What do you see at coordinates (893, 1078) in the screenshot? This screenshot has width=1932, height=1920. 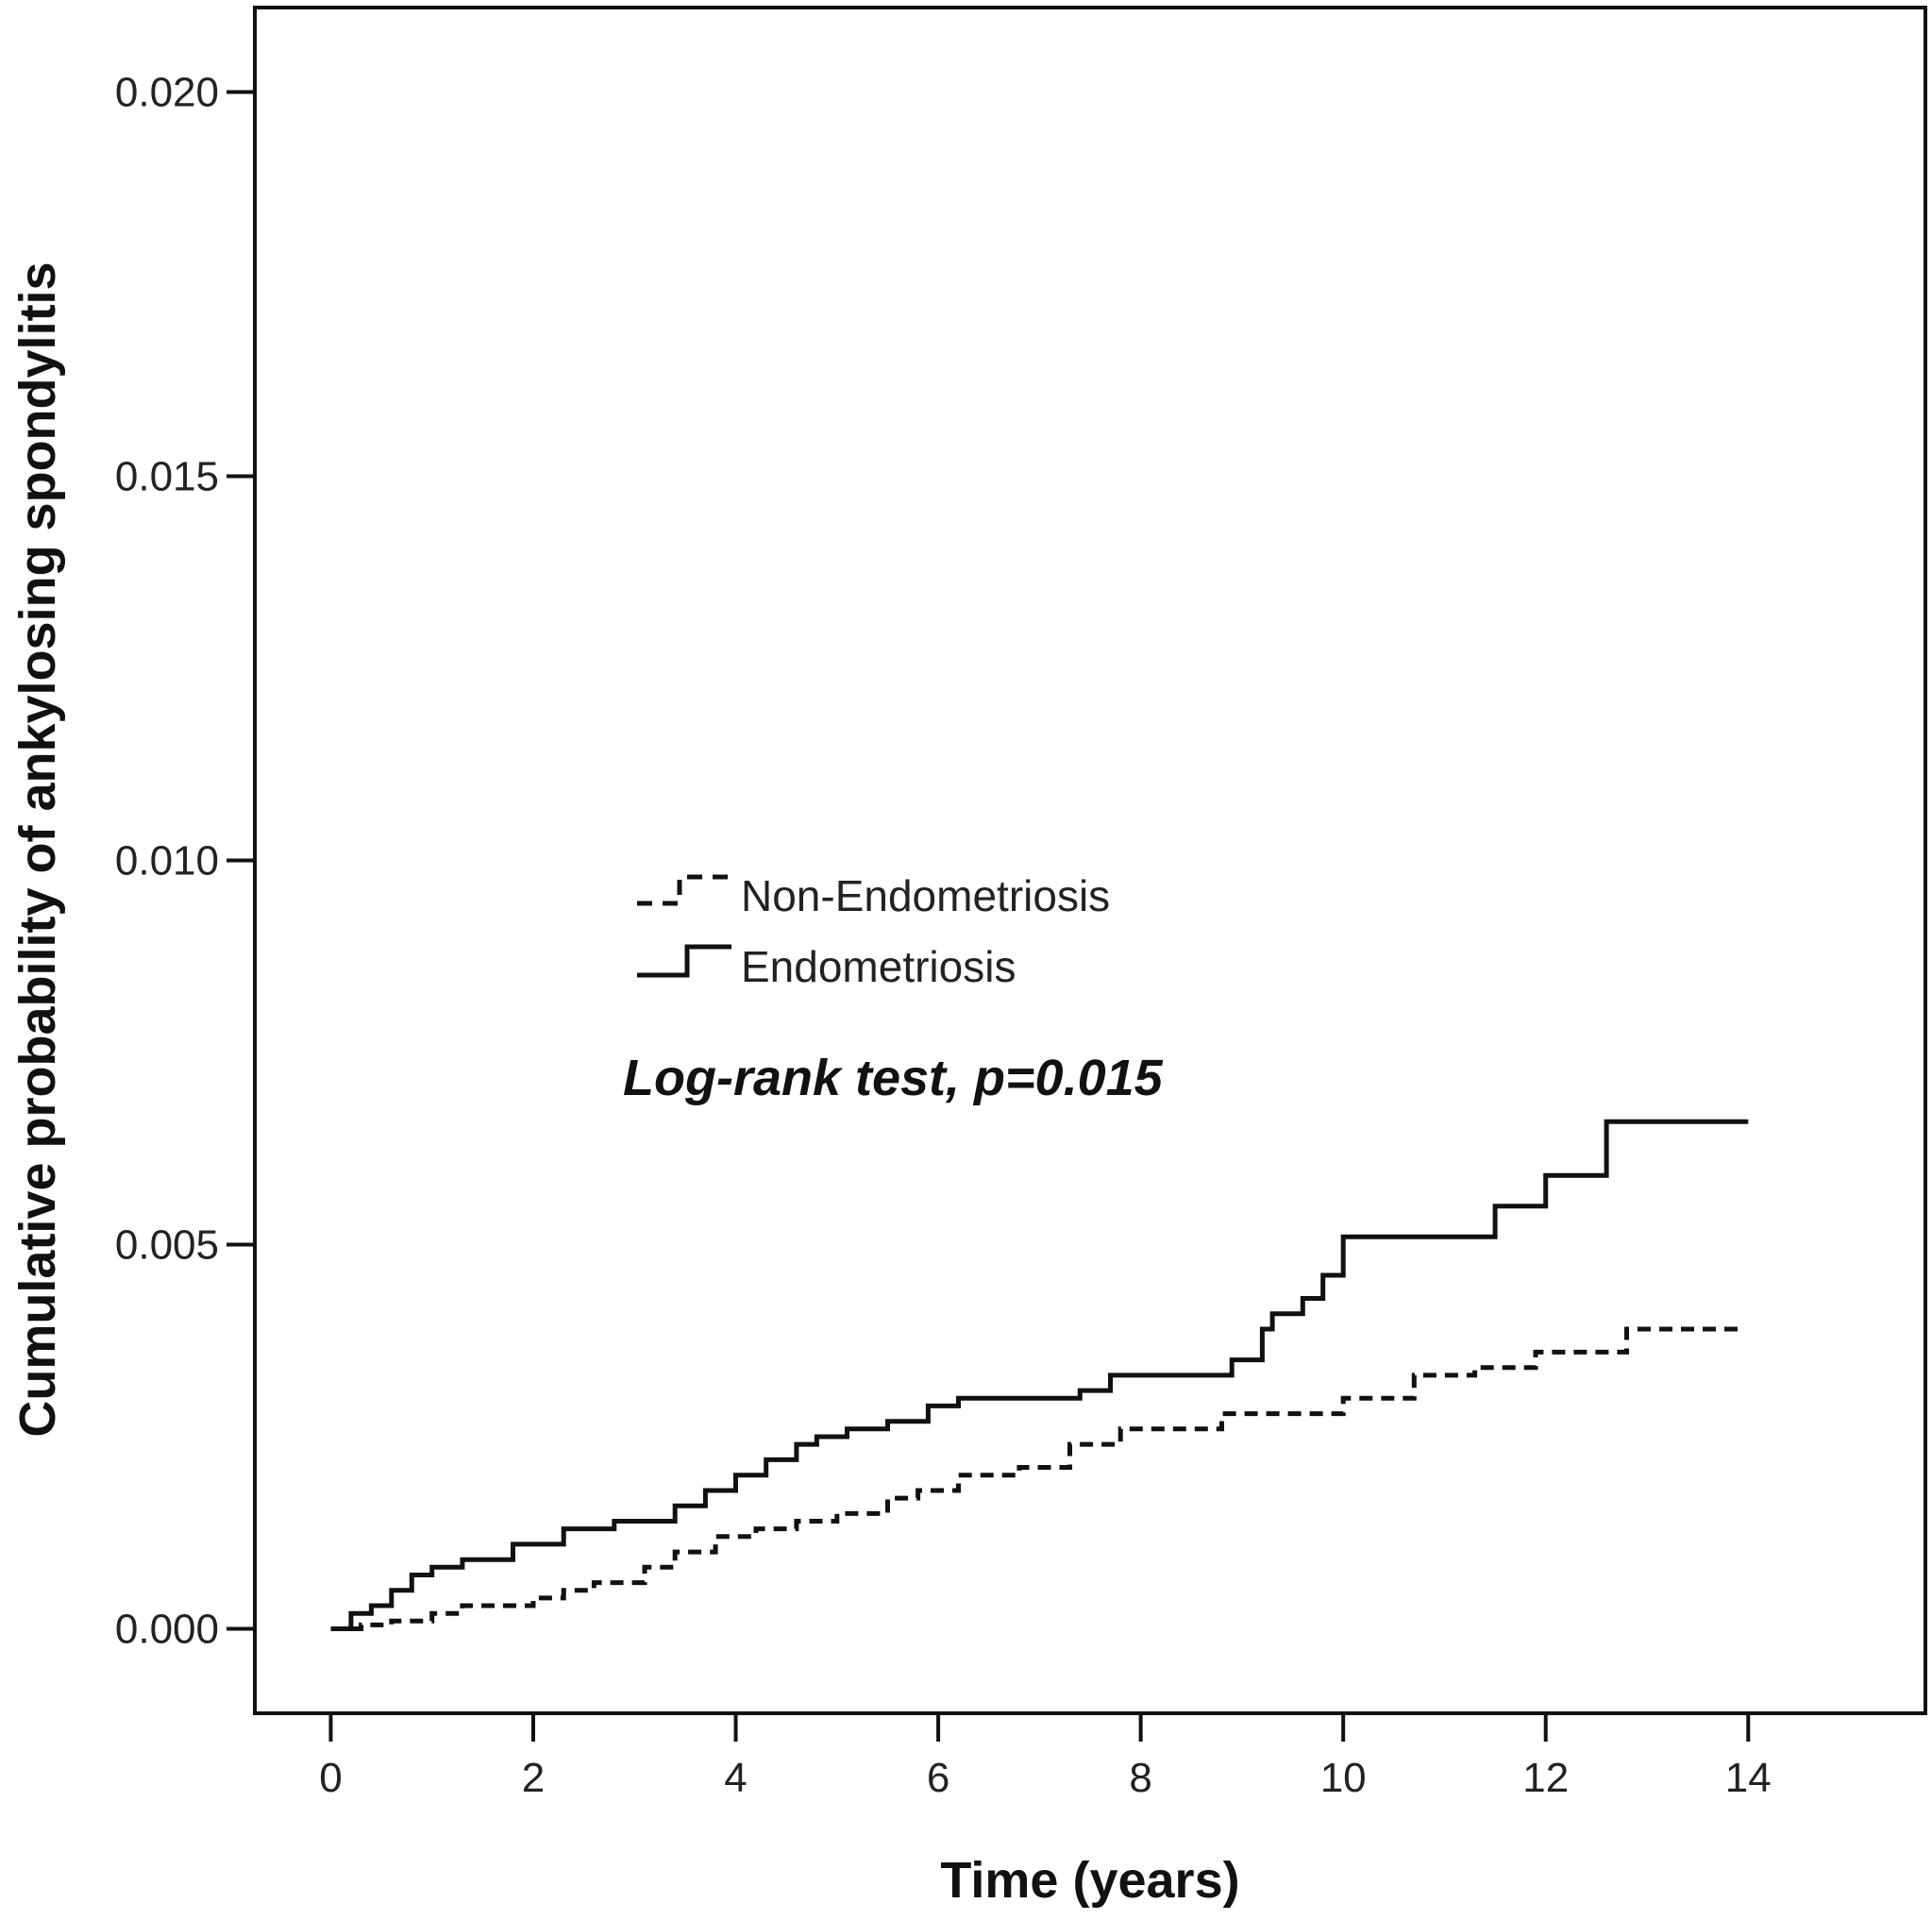 I see `log-rank-annotation: Log-rank test, p=0.015` at bounding box center [893, 1078].